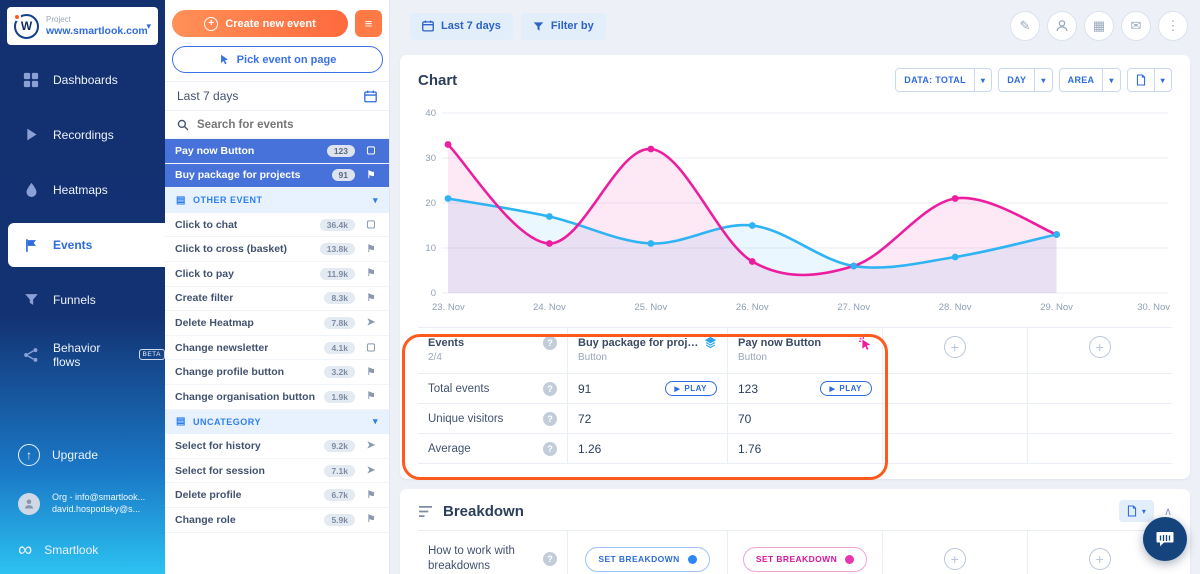  I want to click on event-list-item: Click to cross (basket) 13.8k ⚑, so click(277, 249).